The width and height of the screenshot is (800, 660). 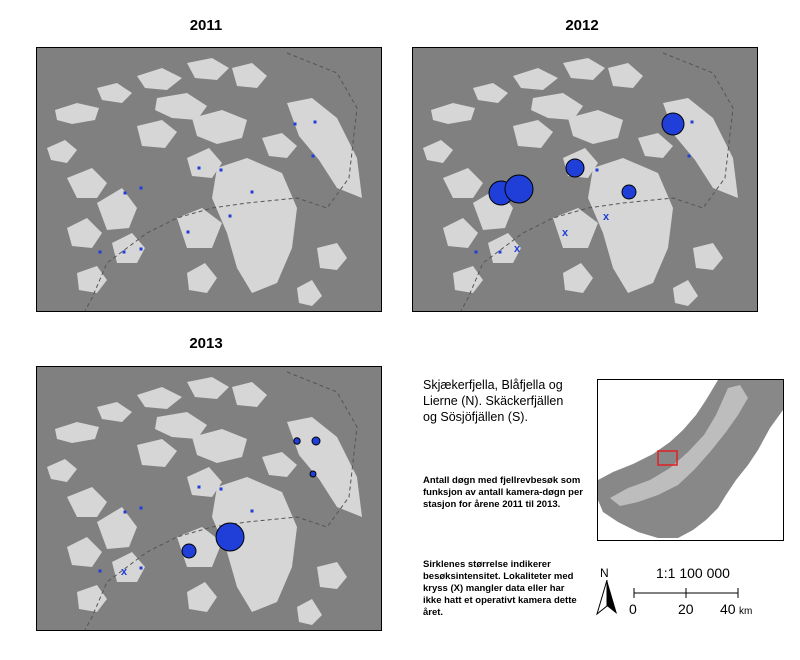 What do you see at coordinates (633, 609) in the screenshot?
I see `scale-tick-0: 0` at bounding box center [633, 609].